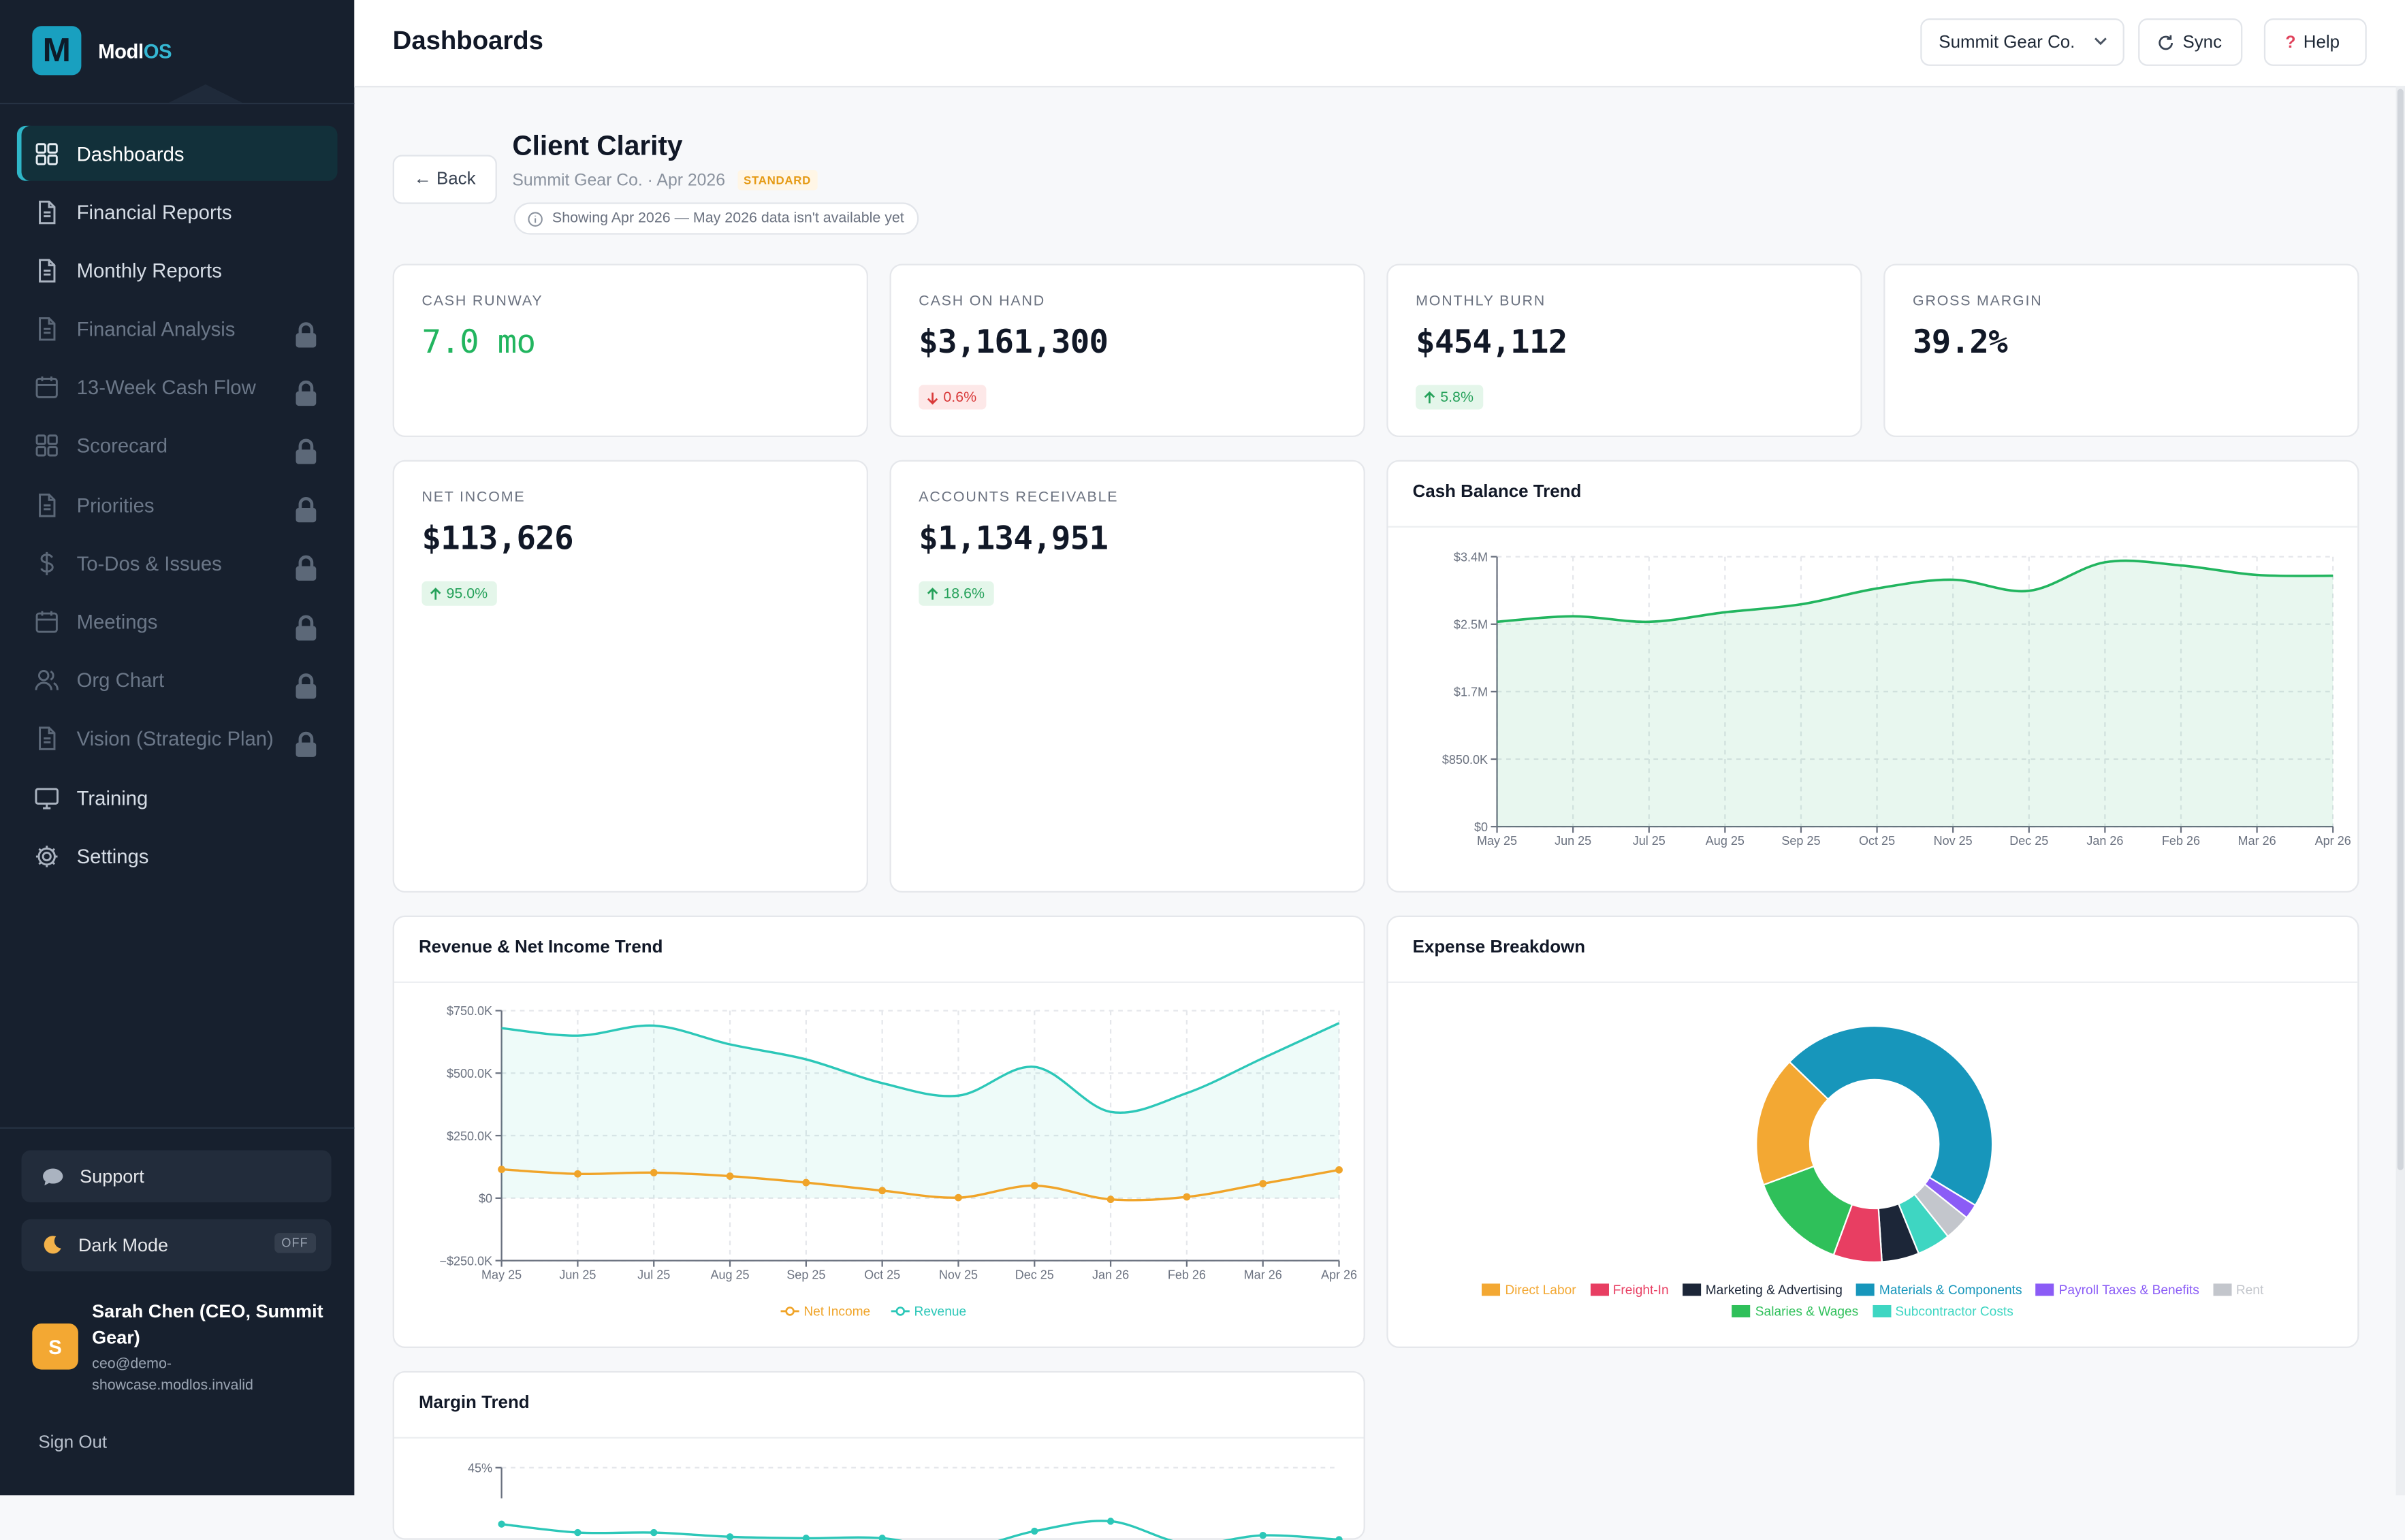  I want to click on x-tick-label: Jan 26, so click(2104, 841).